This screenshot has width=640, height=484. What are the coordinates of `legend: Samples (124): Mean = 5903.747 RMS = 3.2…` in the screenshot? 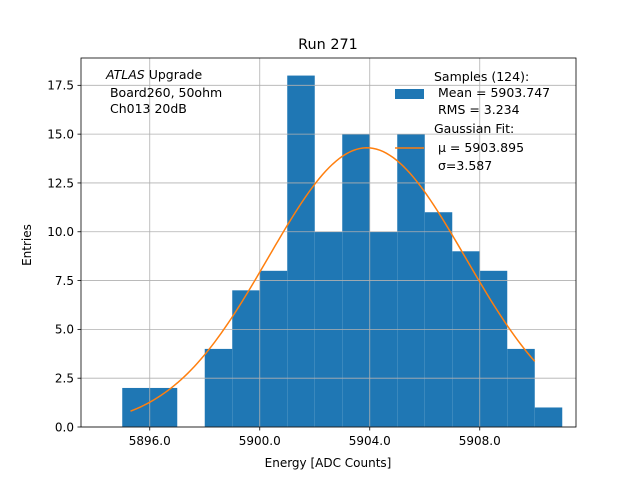 It's located at (472, 121).